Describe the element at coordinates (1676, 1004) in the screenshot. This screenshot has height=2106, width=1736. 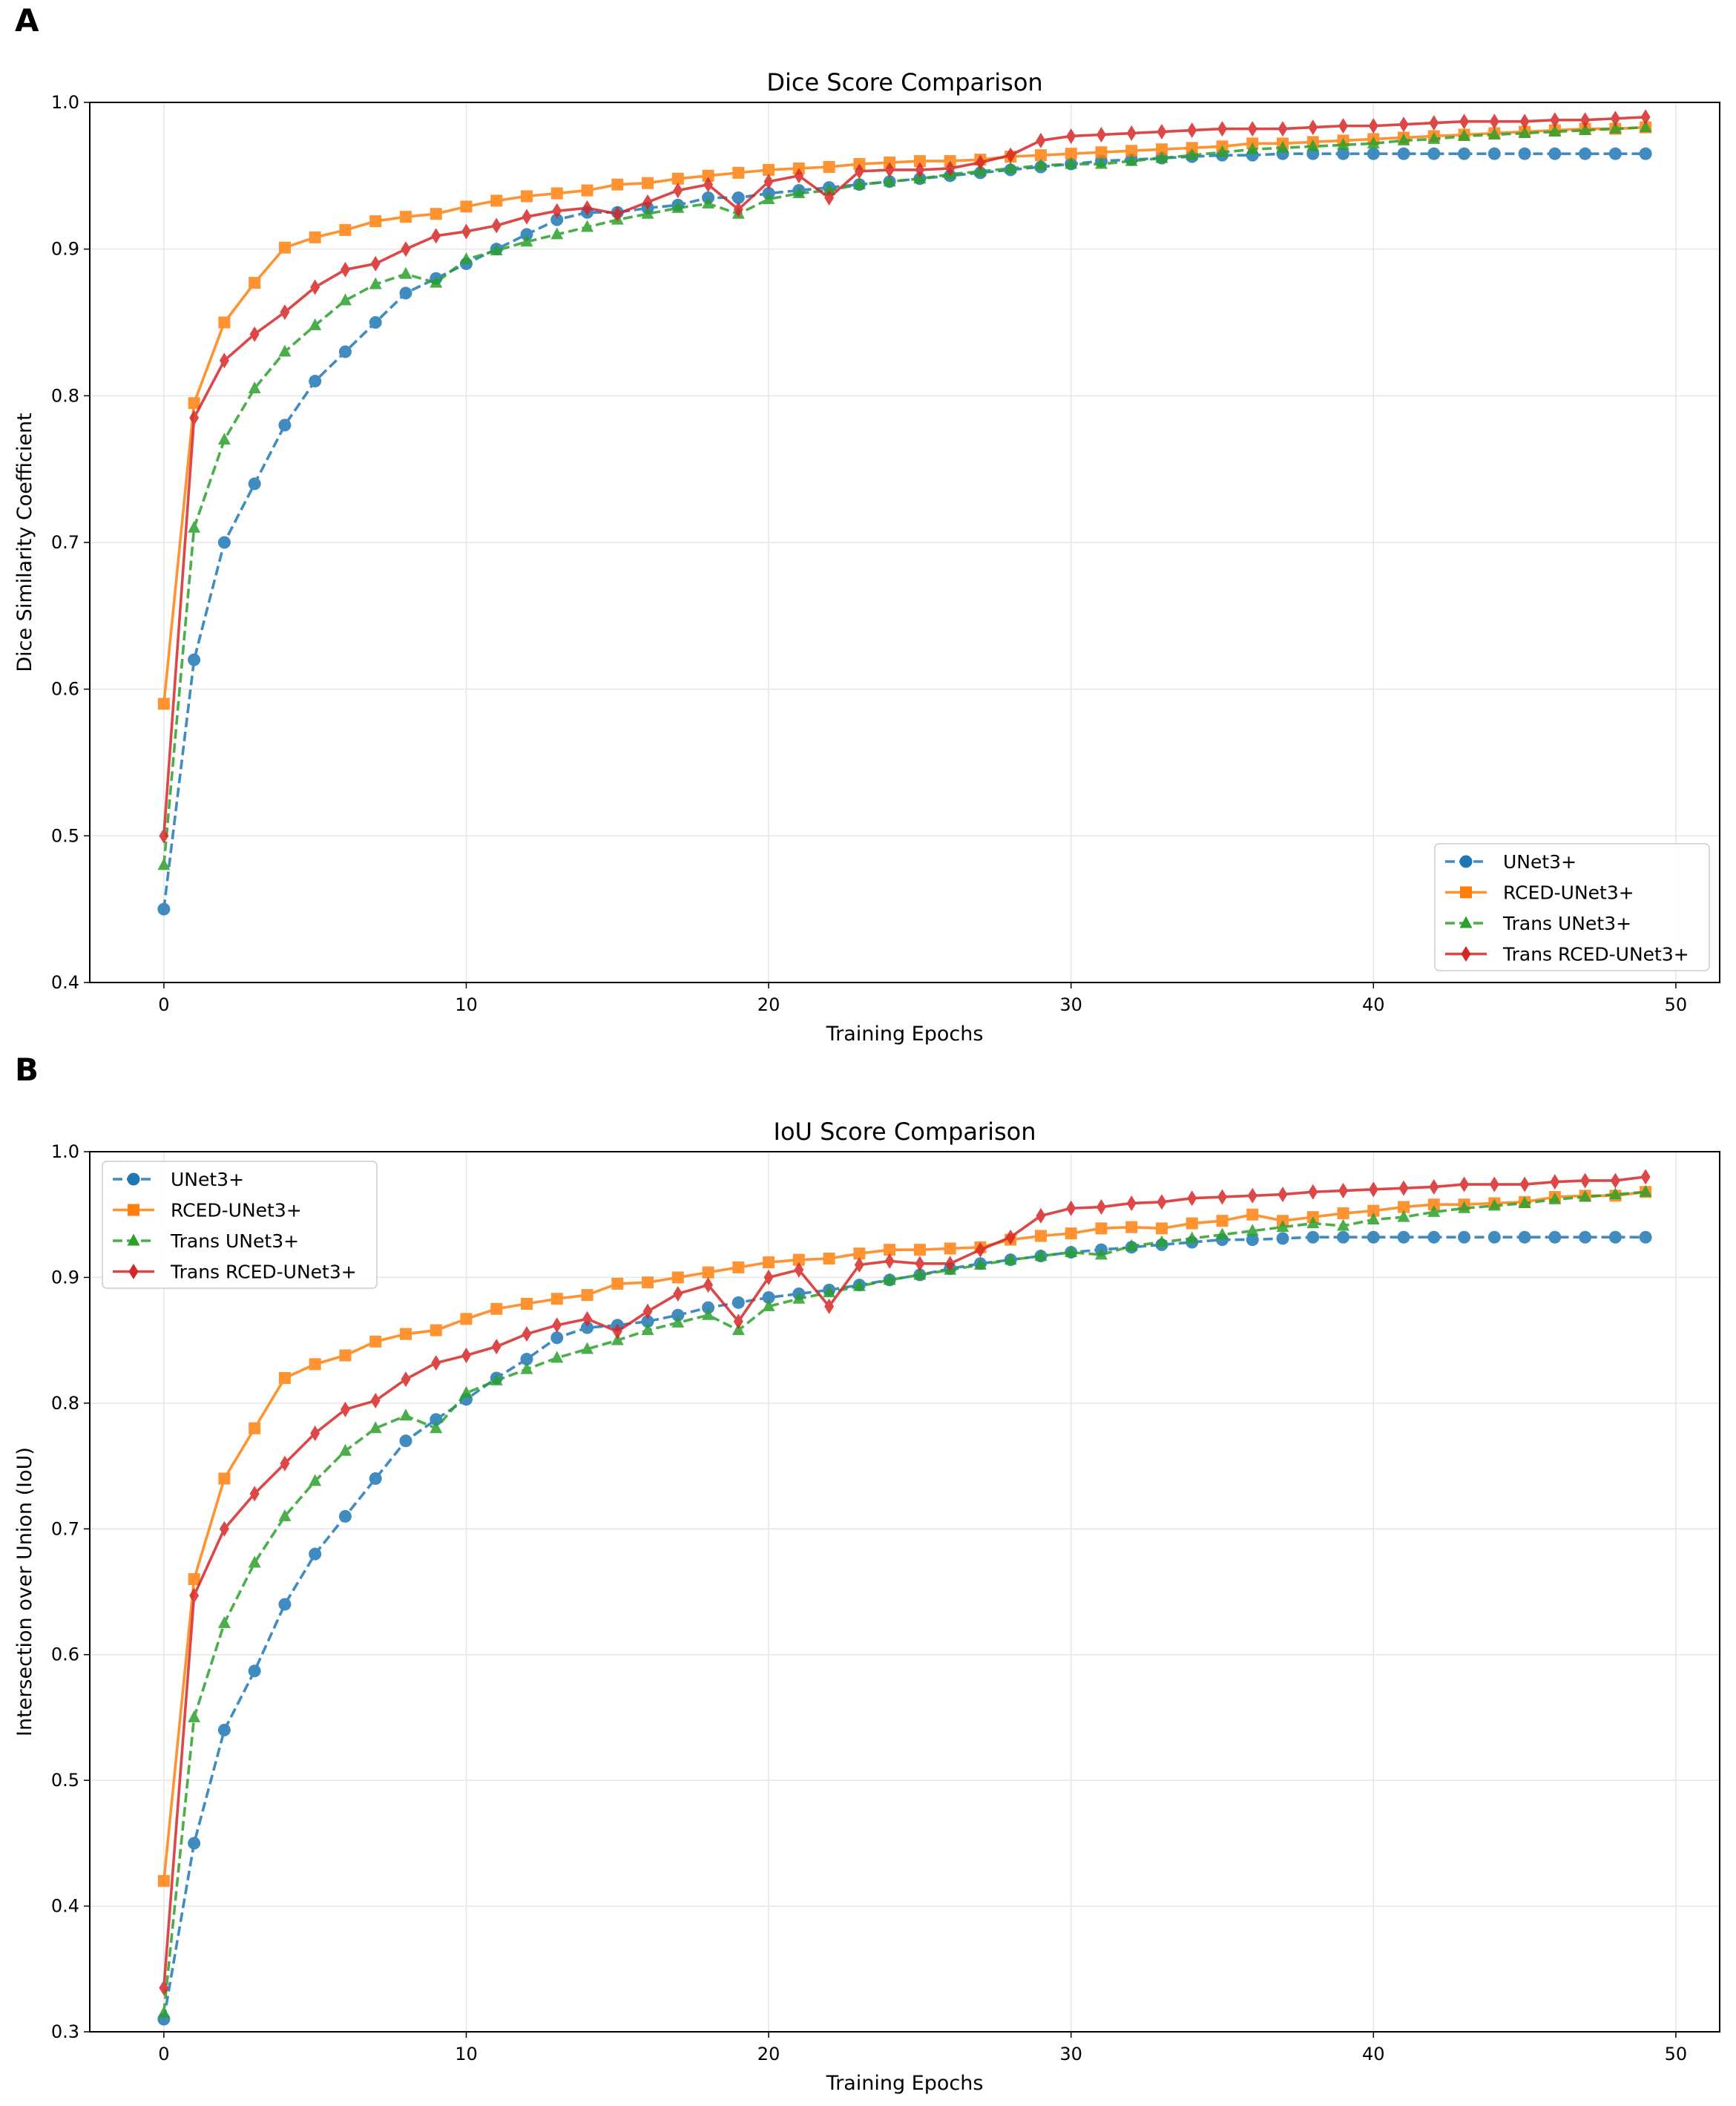
I see `x-tick-label: 50` at that location.